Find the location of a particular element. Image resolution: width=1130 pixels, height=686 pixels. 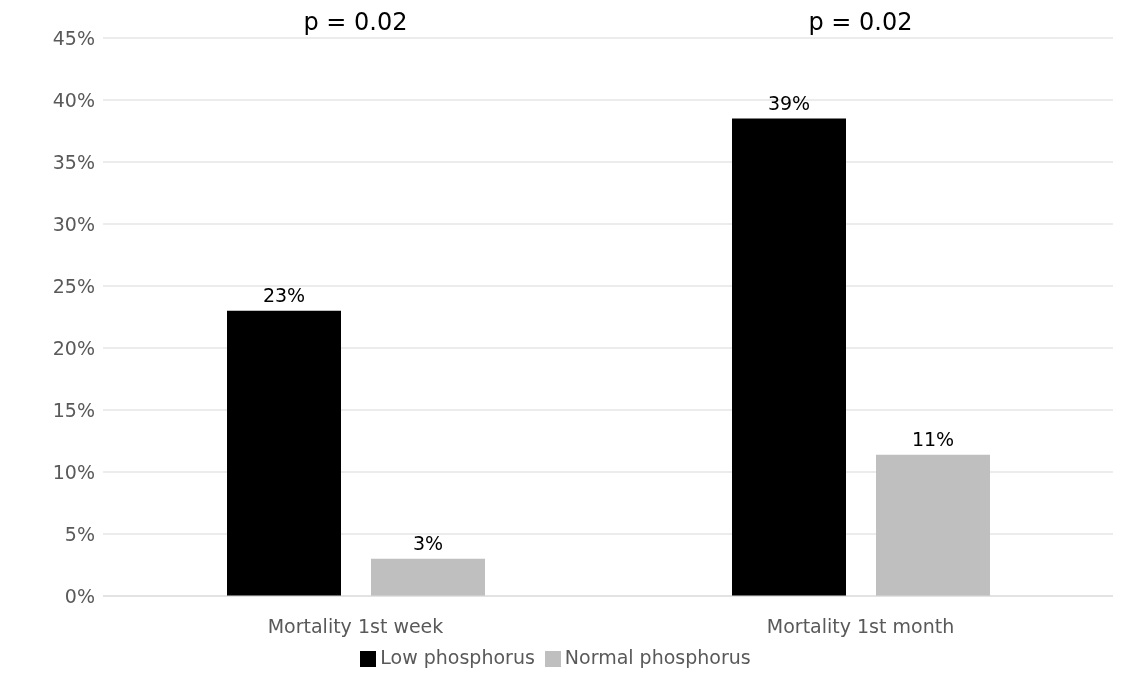

x-tick-label: Mortality 1st week is located at coordinates (355, 626).